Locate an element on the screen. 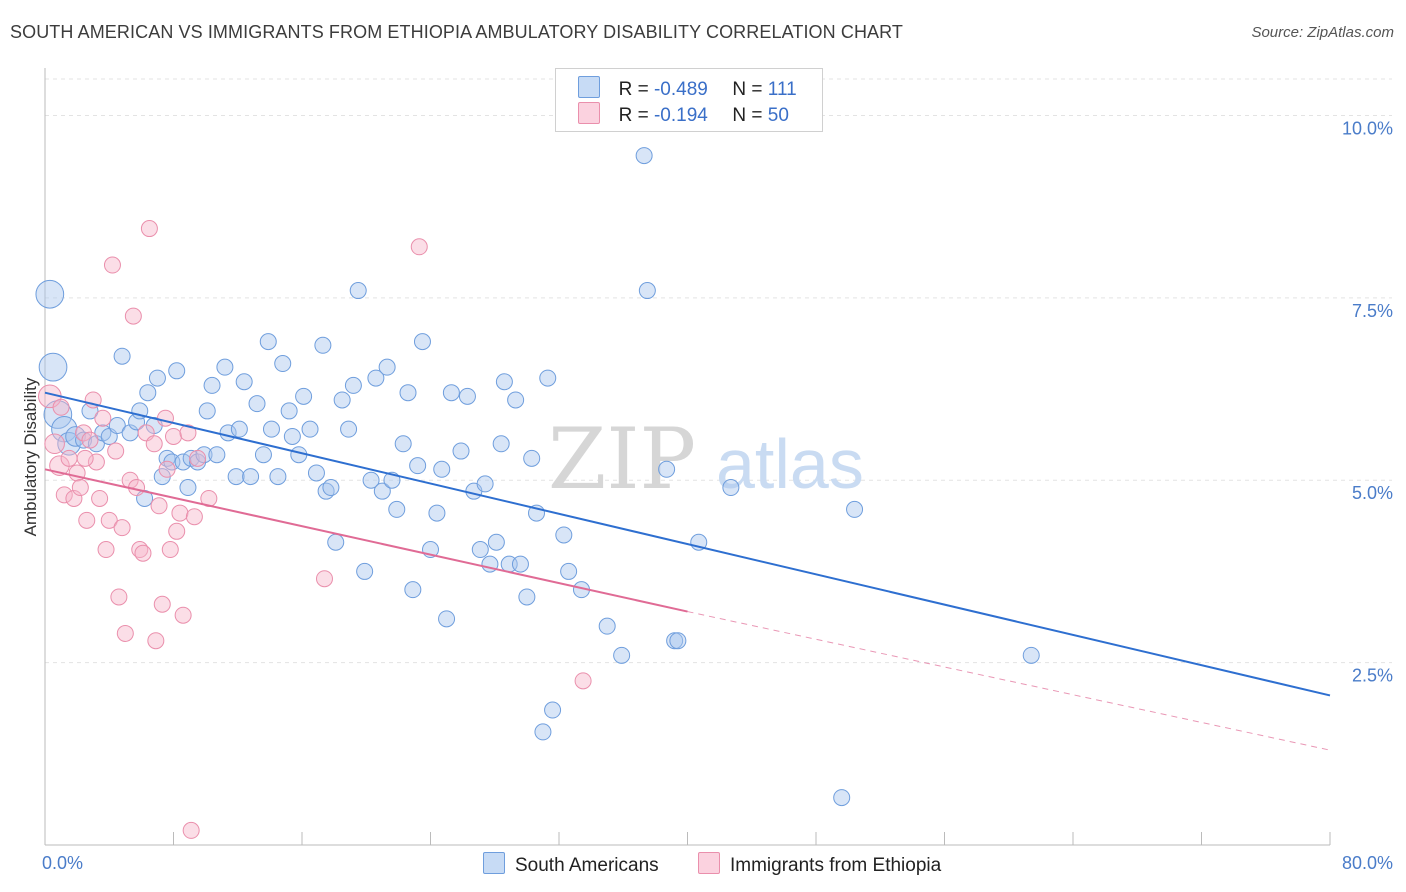 This screenshot has height=892, width=1406. bottom-legend-label: Immigrants from Ethiopia is located at coordinates (836, 865).